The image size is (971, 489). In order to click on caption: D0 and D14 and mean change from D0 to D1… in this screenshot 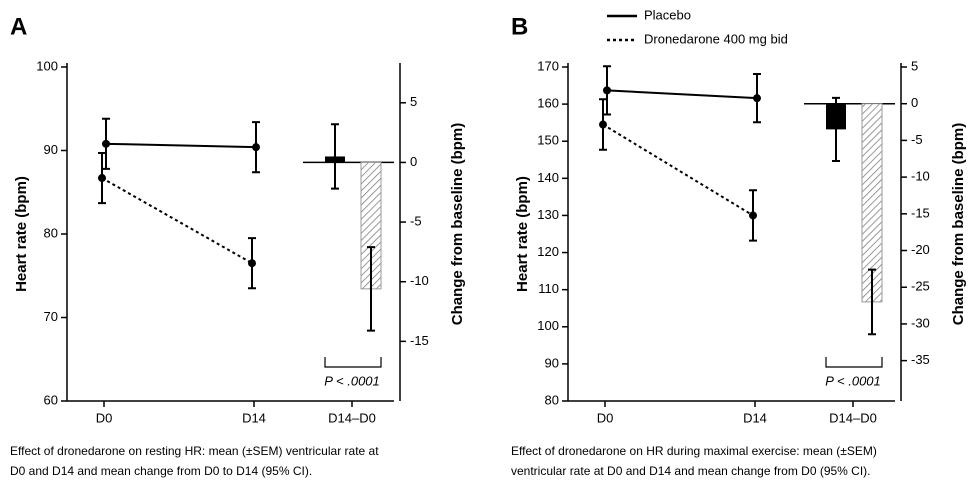, I will do `click(161, 471)`.